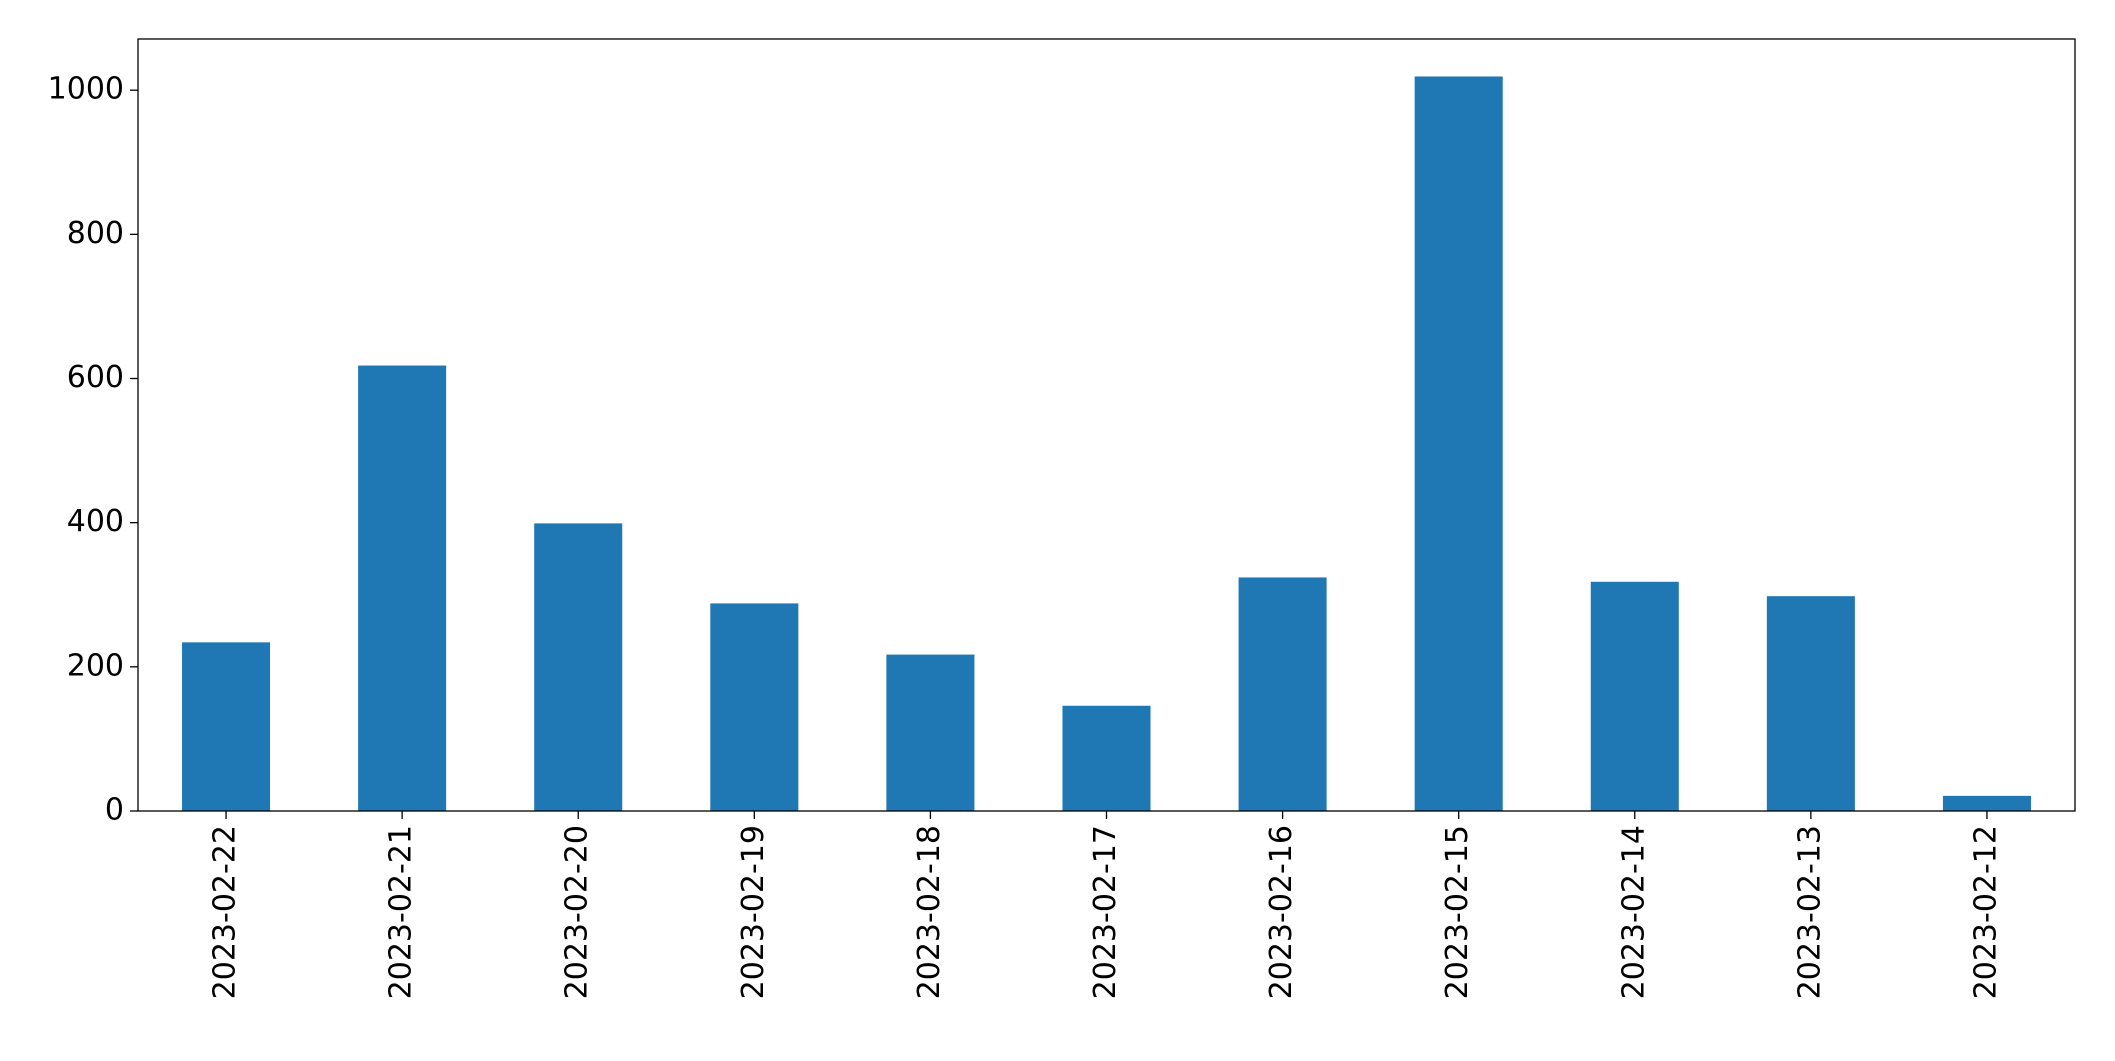  What do you see at coordinates (225, 912) in the screenshot?
I see `x-tick-label: 2023-02-22` at bounding box center [225, 912].